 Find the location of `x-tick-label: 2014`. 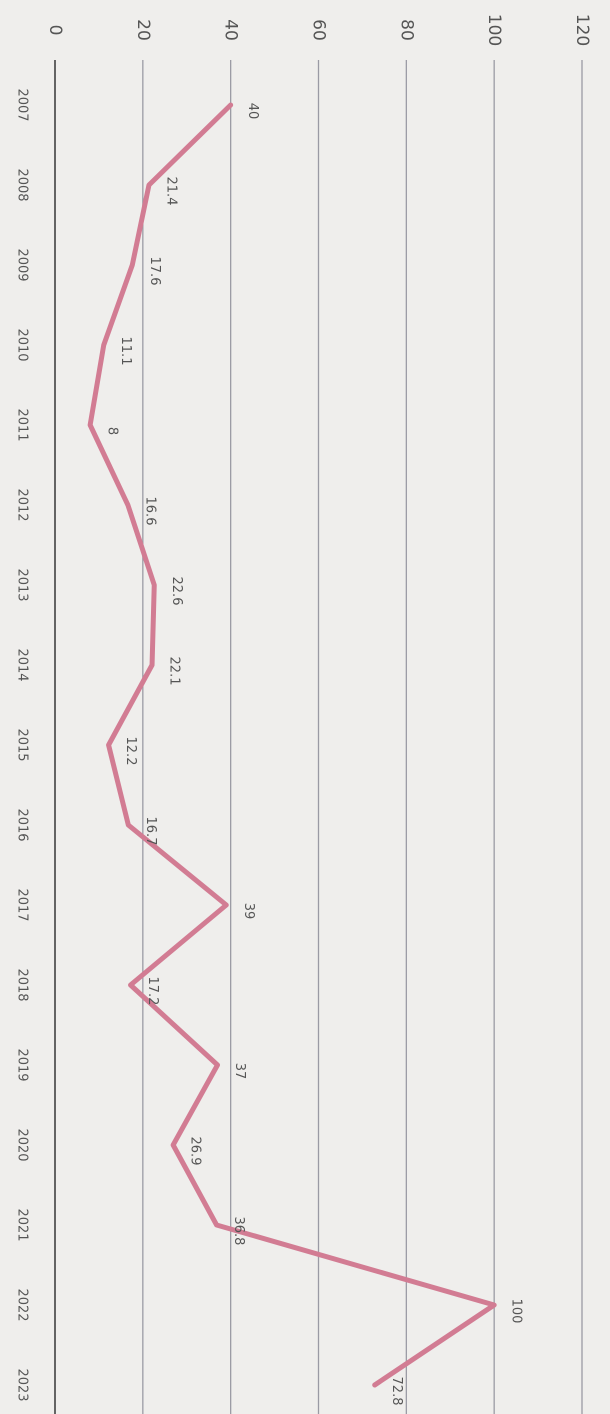

x-tick-label: 2014 is located at coordinates (22, 664).